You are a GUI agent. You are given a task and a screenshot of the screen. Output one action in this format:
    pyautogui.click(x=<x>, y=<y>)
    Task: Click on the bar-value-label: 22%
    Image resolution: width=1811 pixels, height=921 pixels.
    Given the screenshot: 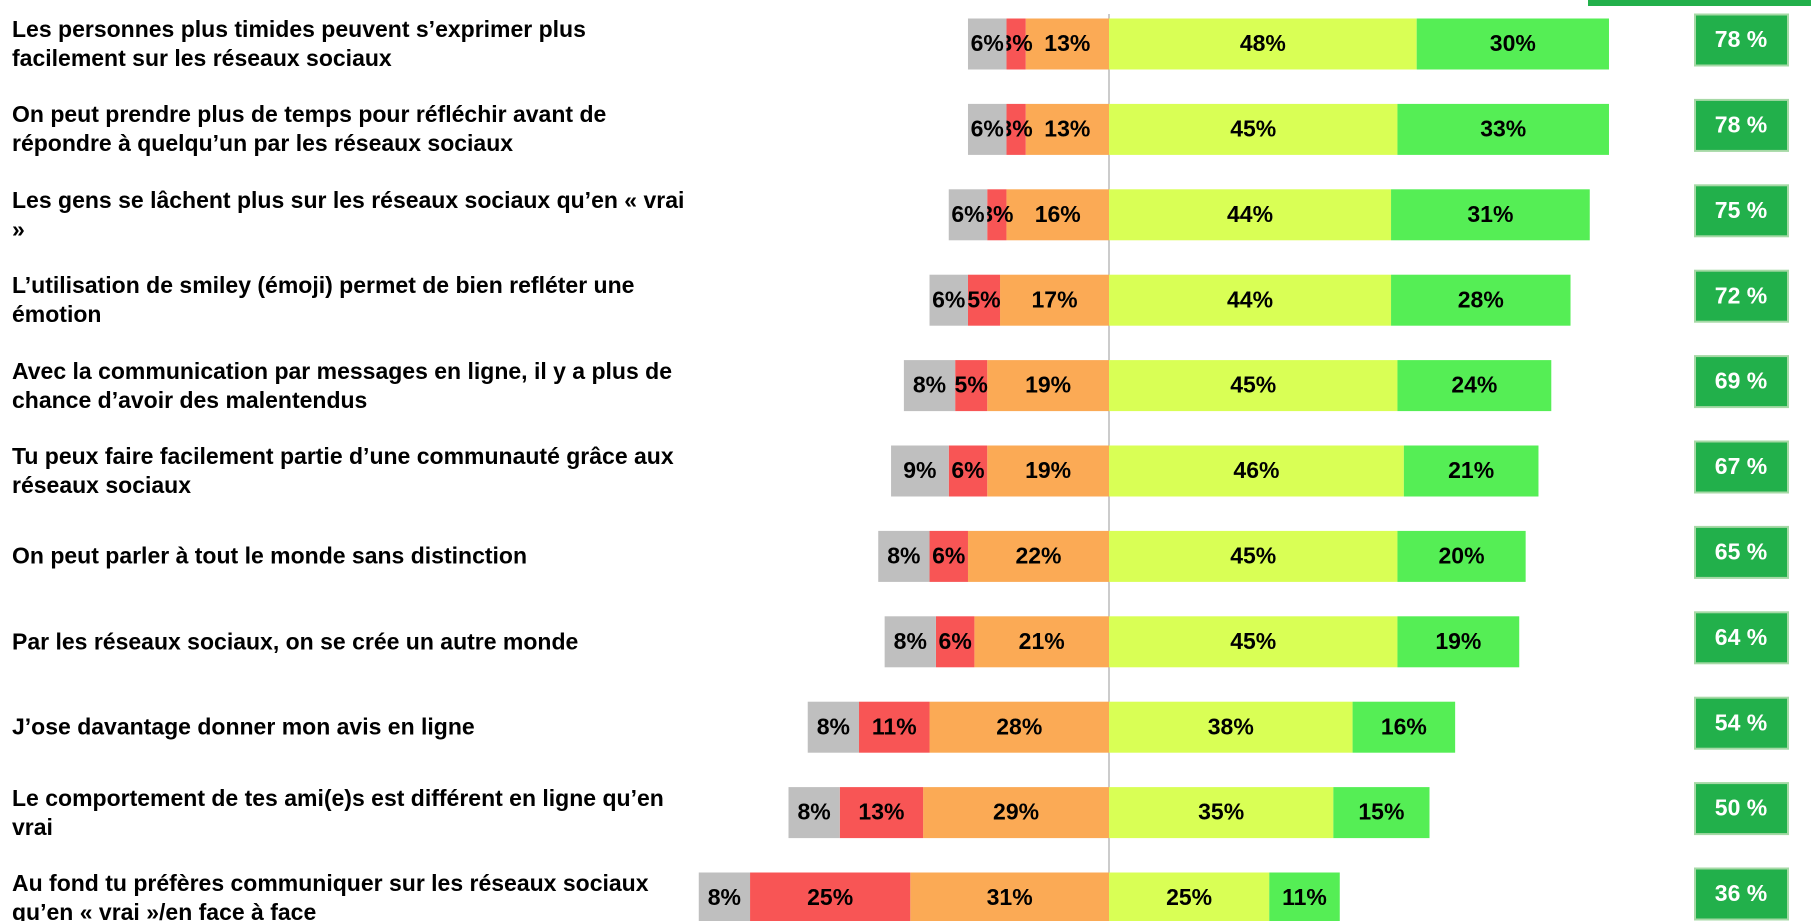 What is the action you would take?
    pyautogui.click(x=1038, y=555)
    